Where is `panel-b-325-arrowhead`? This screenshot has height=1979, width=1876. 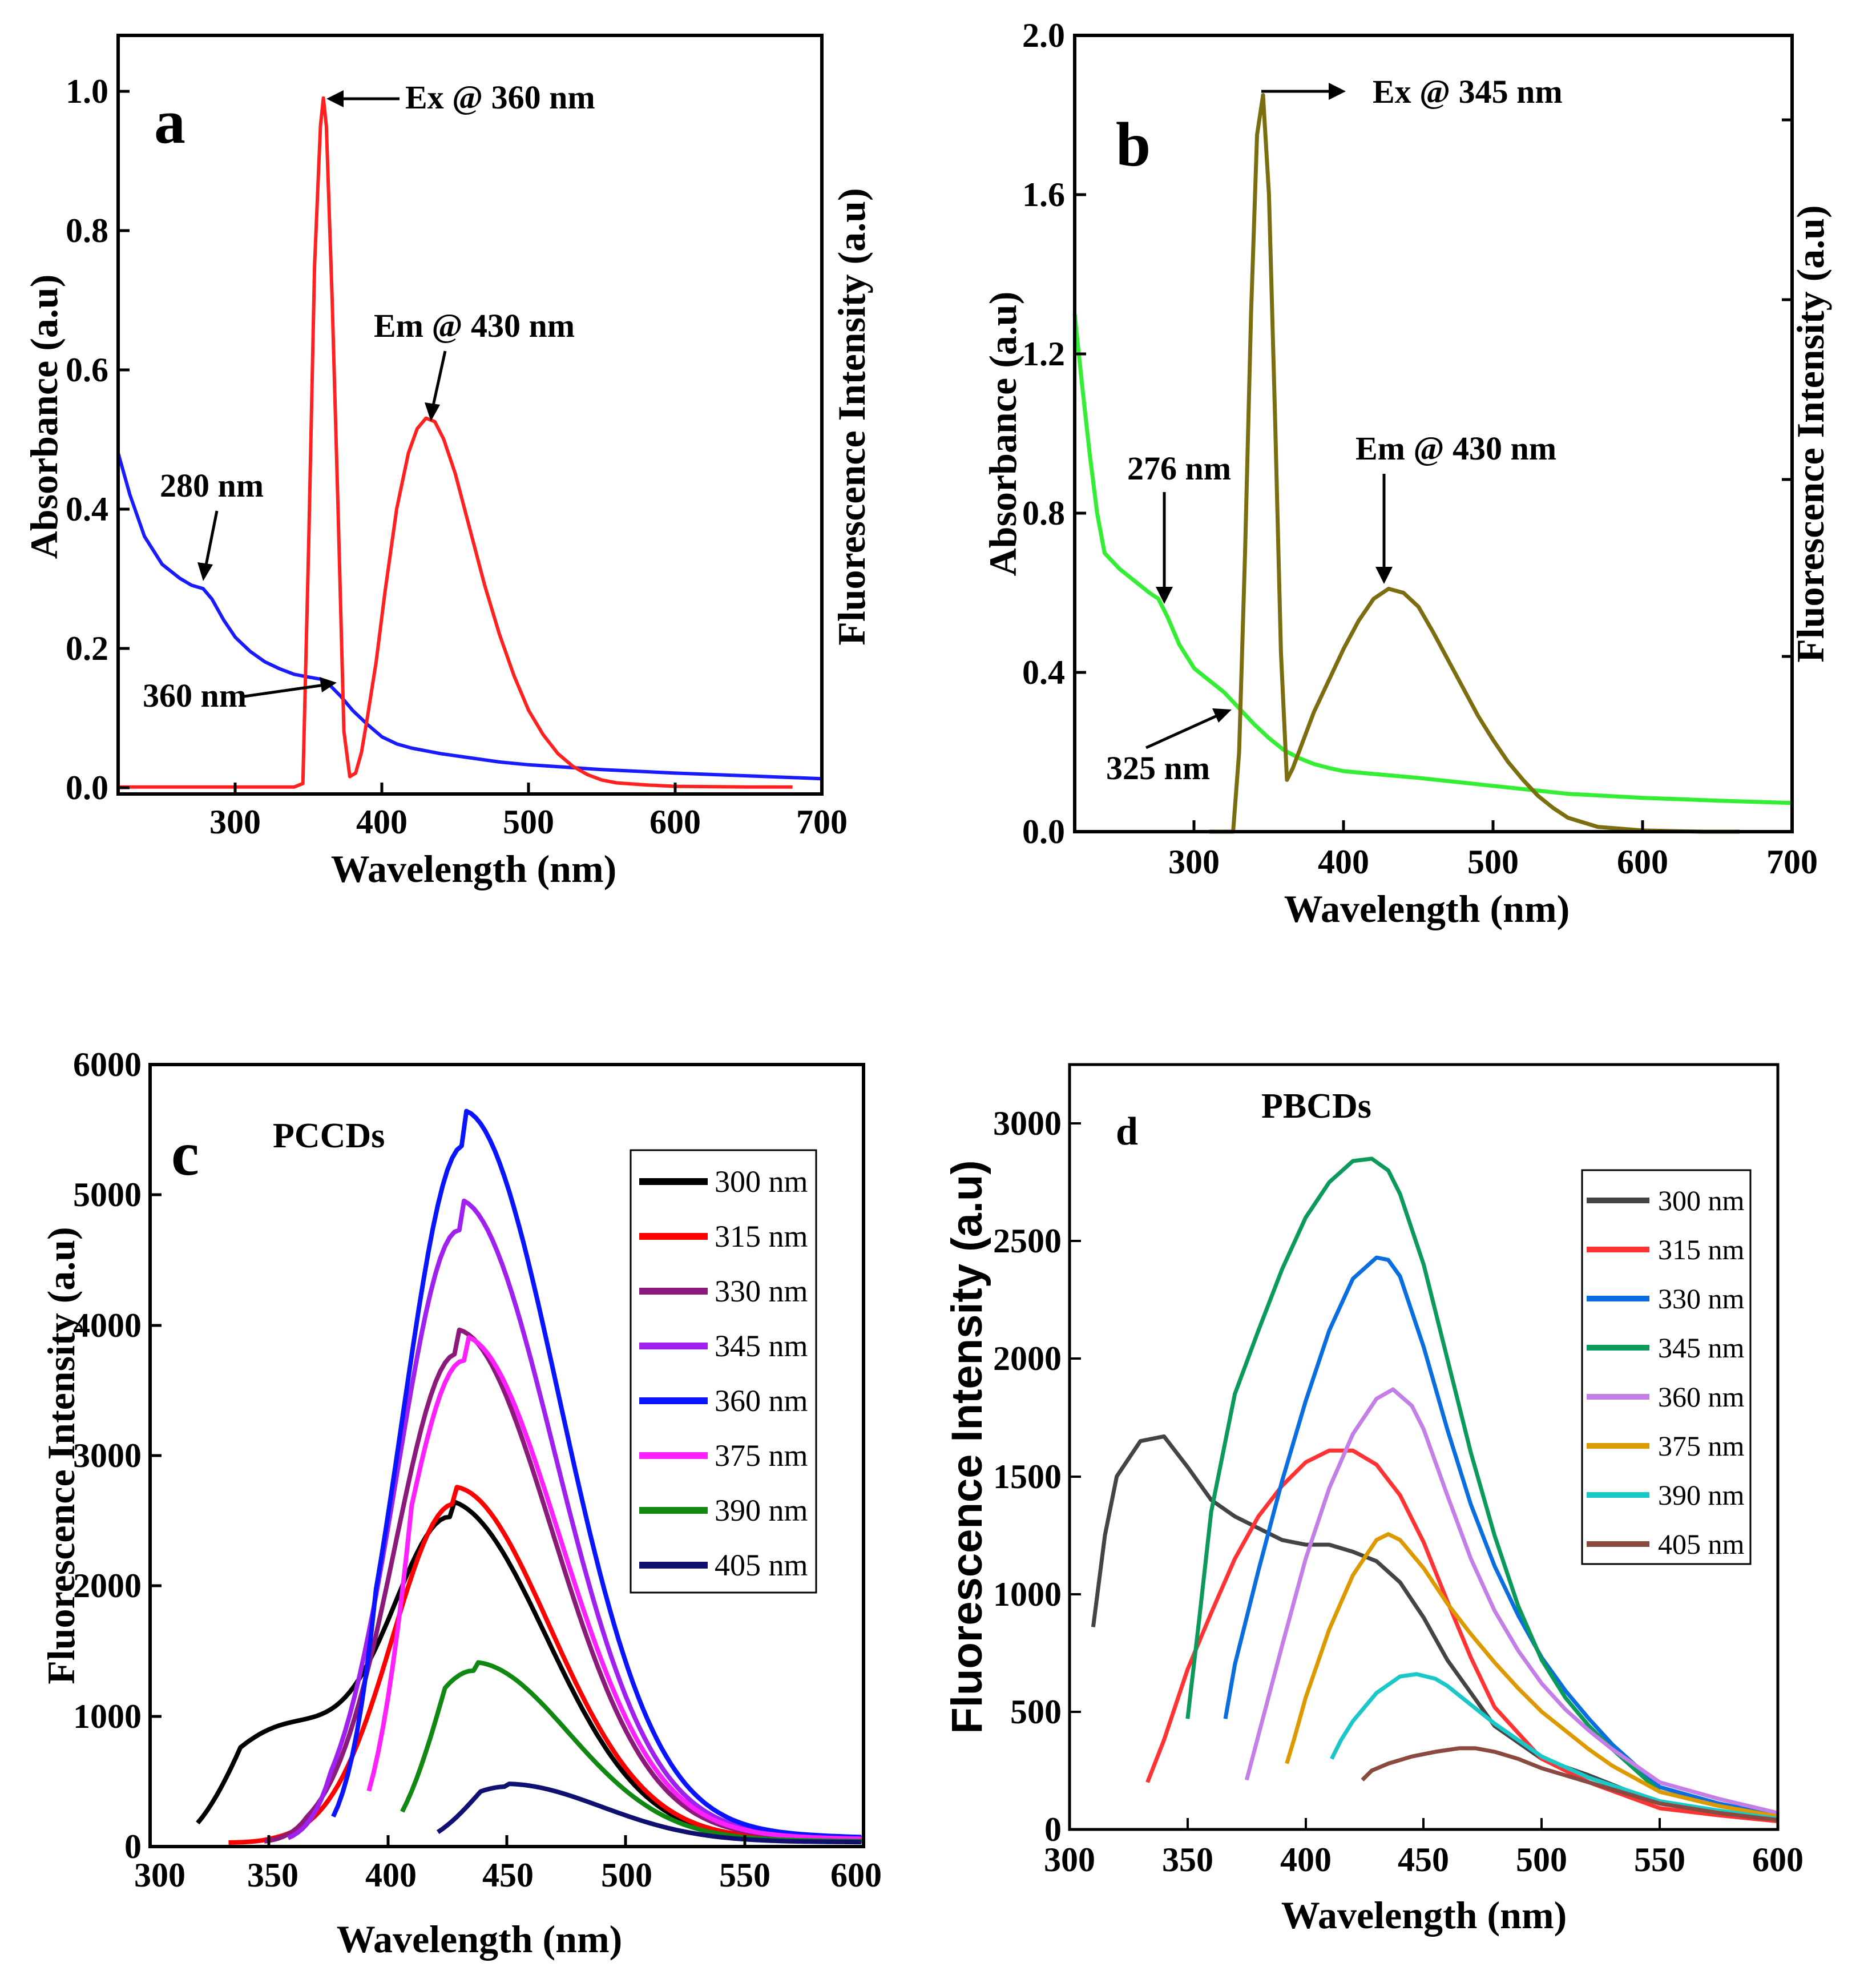
panel-b-325-arrowhead is located at coordinates (1222, 715).